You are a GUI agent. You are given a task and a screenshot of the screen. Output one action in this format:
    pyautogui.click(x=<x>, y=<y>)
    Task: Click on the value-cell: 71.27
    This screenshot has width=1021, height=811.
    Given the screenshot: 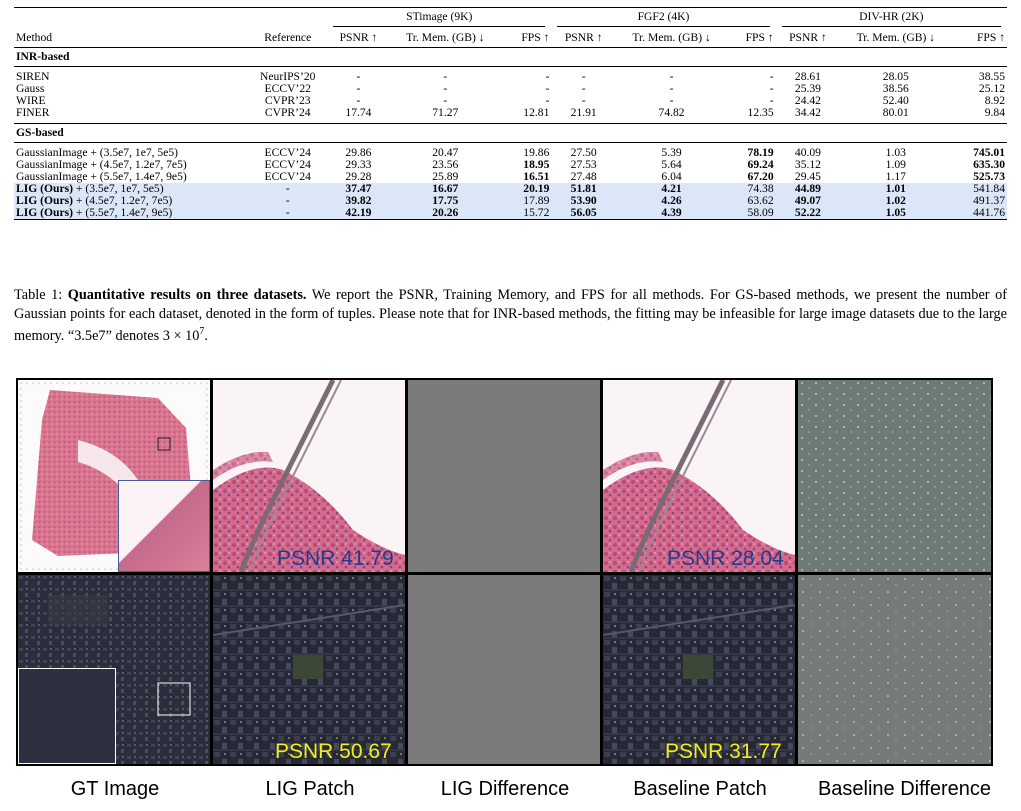 What is the action you would take?
    pyautogui.click(x=445, y=112)
    